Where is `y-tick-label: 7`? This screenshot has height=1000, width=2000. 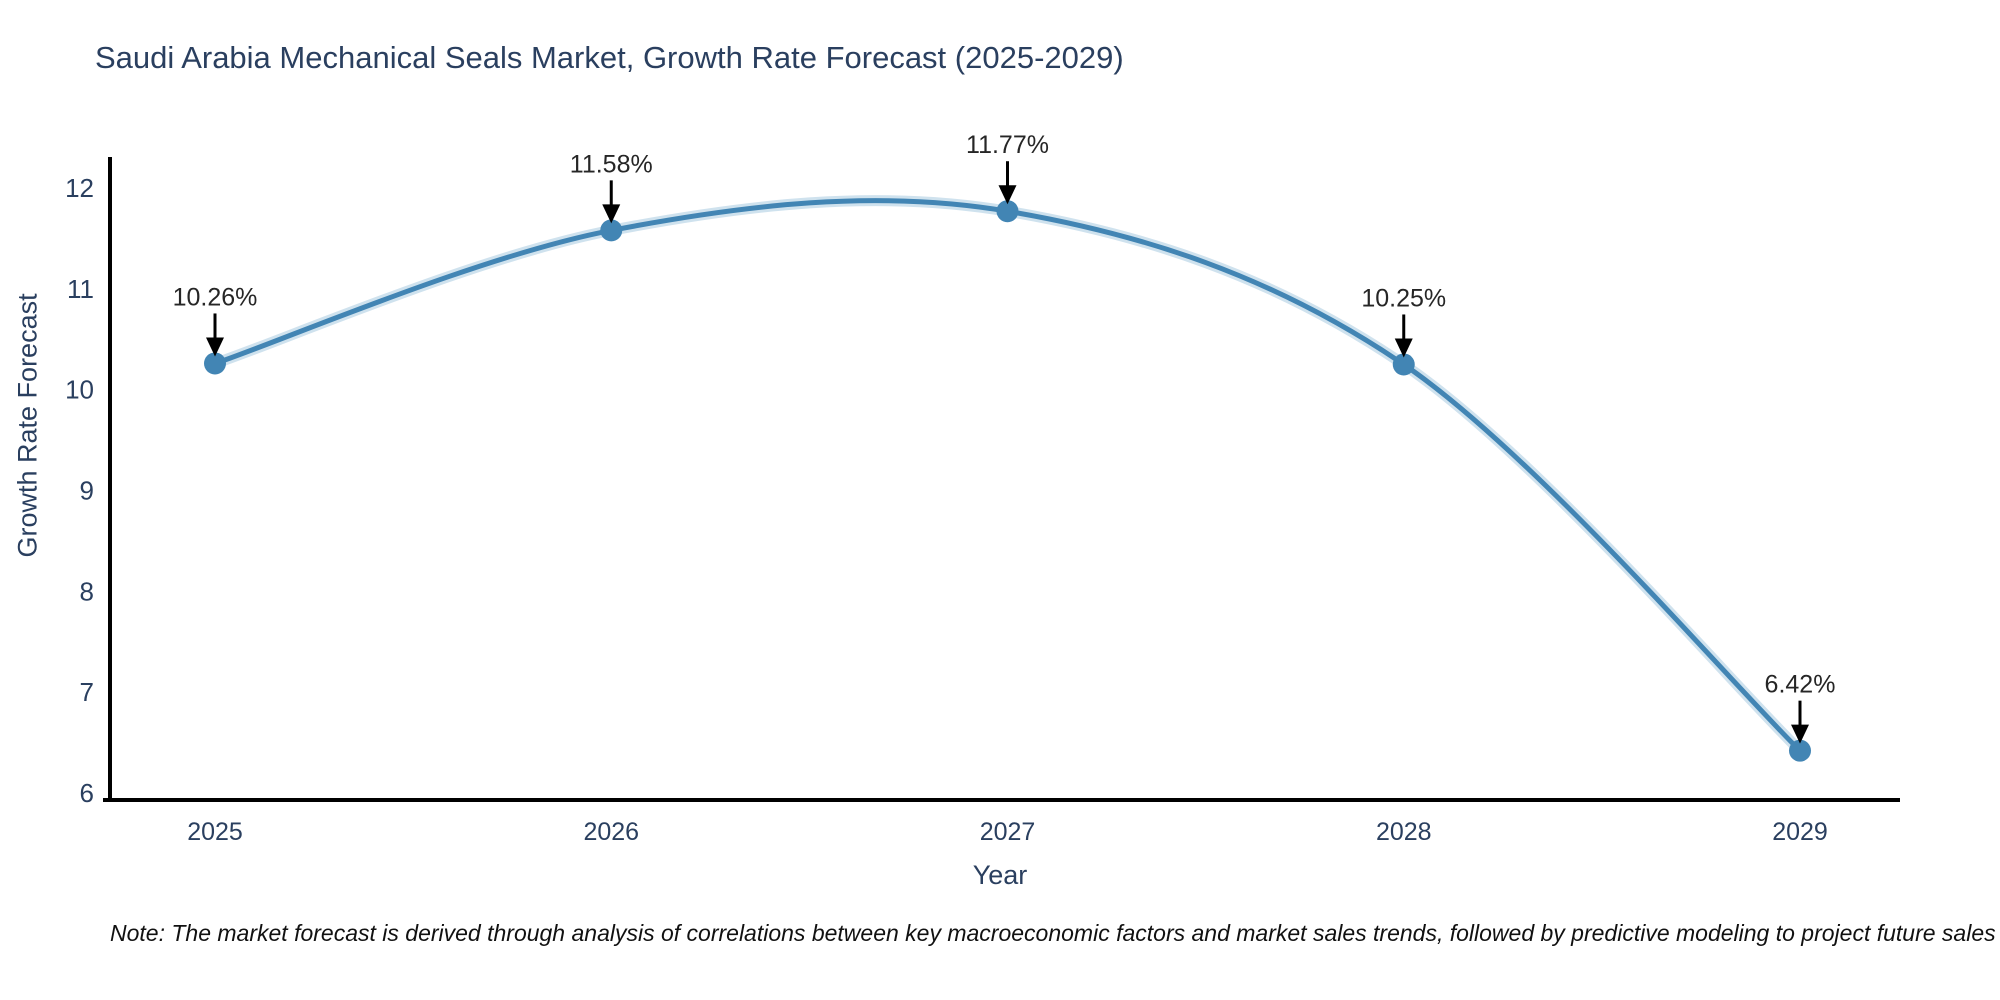
y-tick-label: 7 is located at coordinates (87, 692).